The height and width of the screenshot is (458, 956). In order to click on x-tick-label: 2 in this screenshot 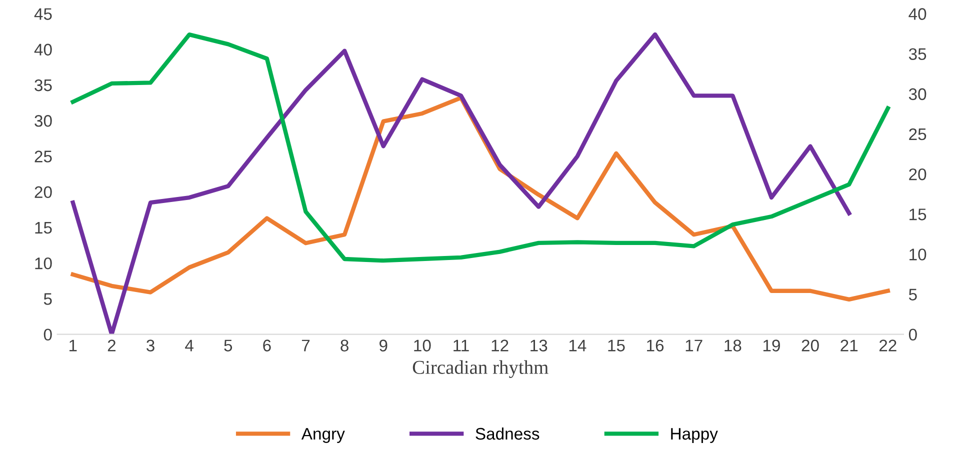, I will do `click(112, 346)`.